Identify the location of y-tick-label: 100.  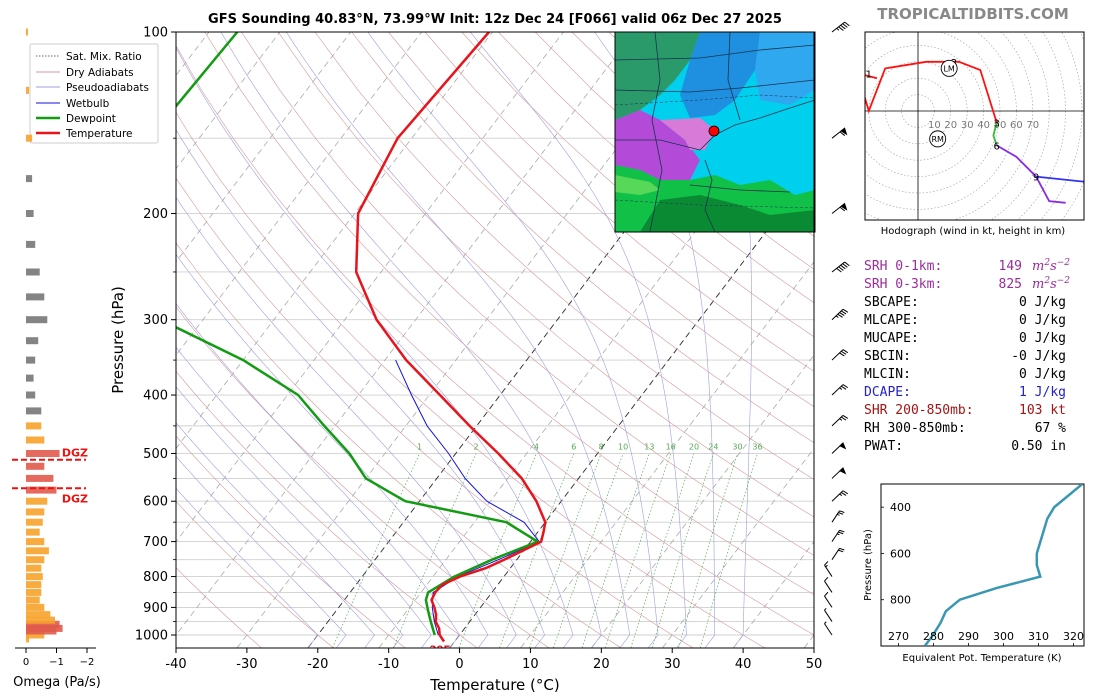
(155, 33).